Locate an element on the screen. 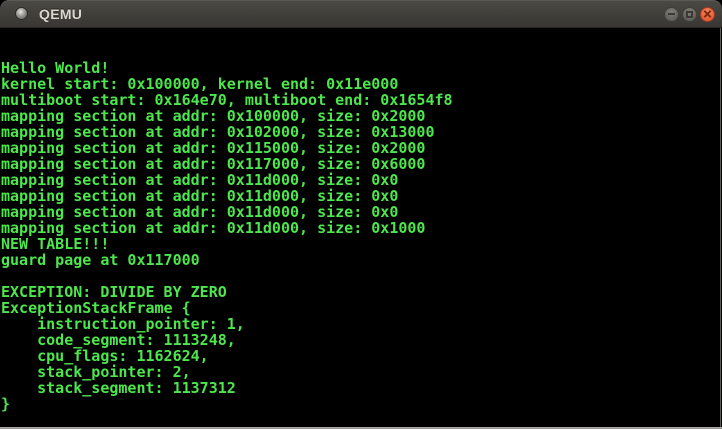 The image size is (722, 429). terminal-line: EXCEPTION: DIVIDE BY ZERO is located at coordinates (114, 292).